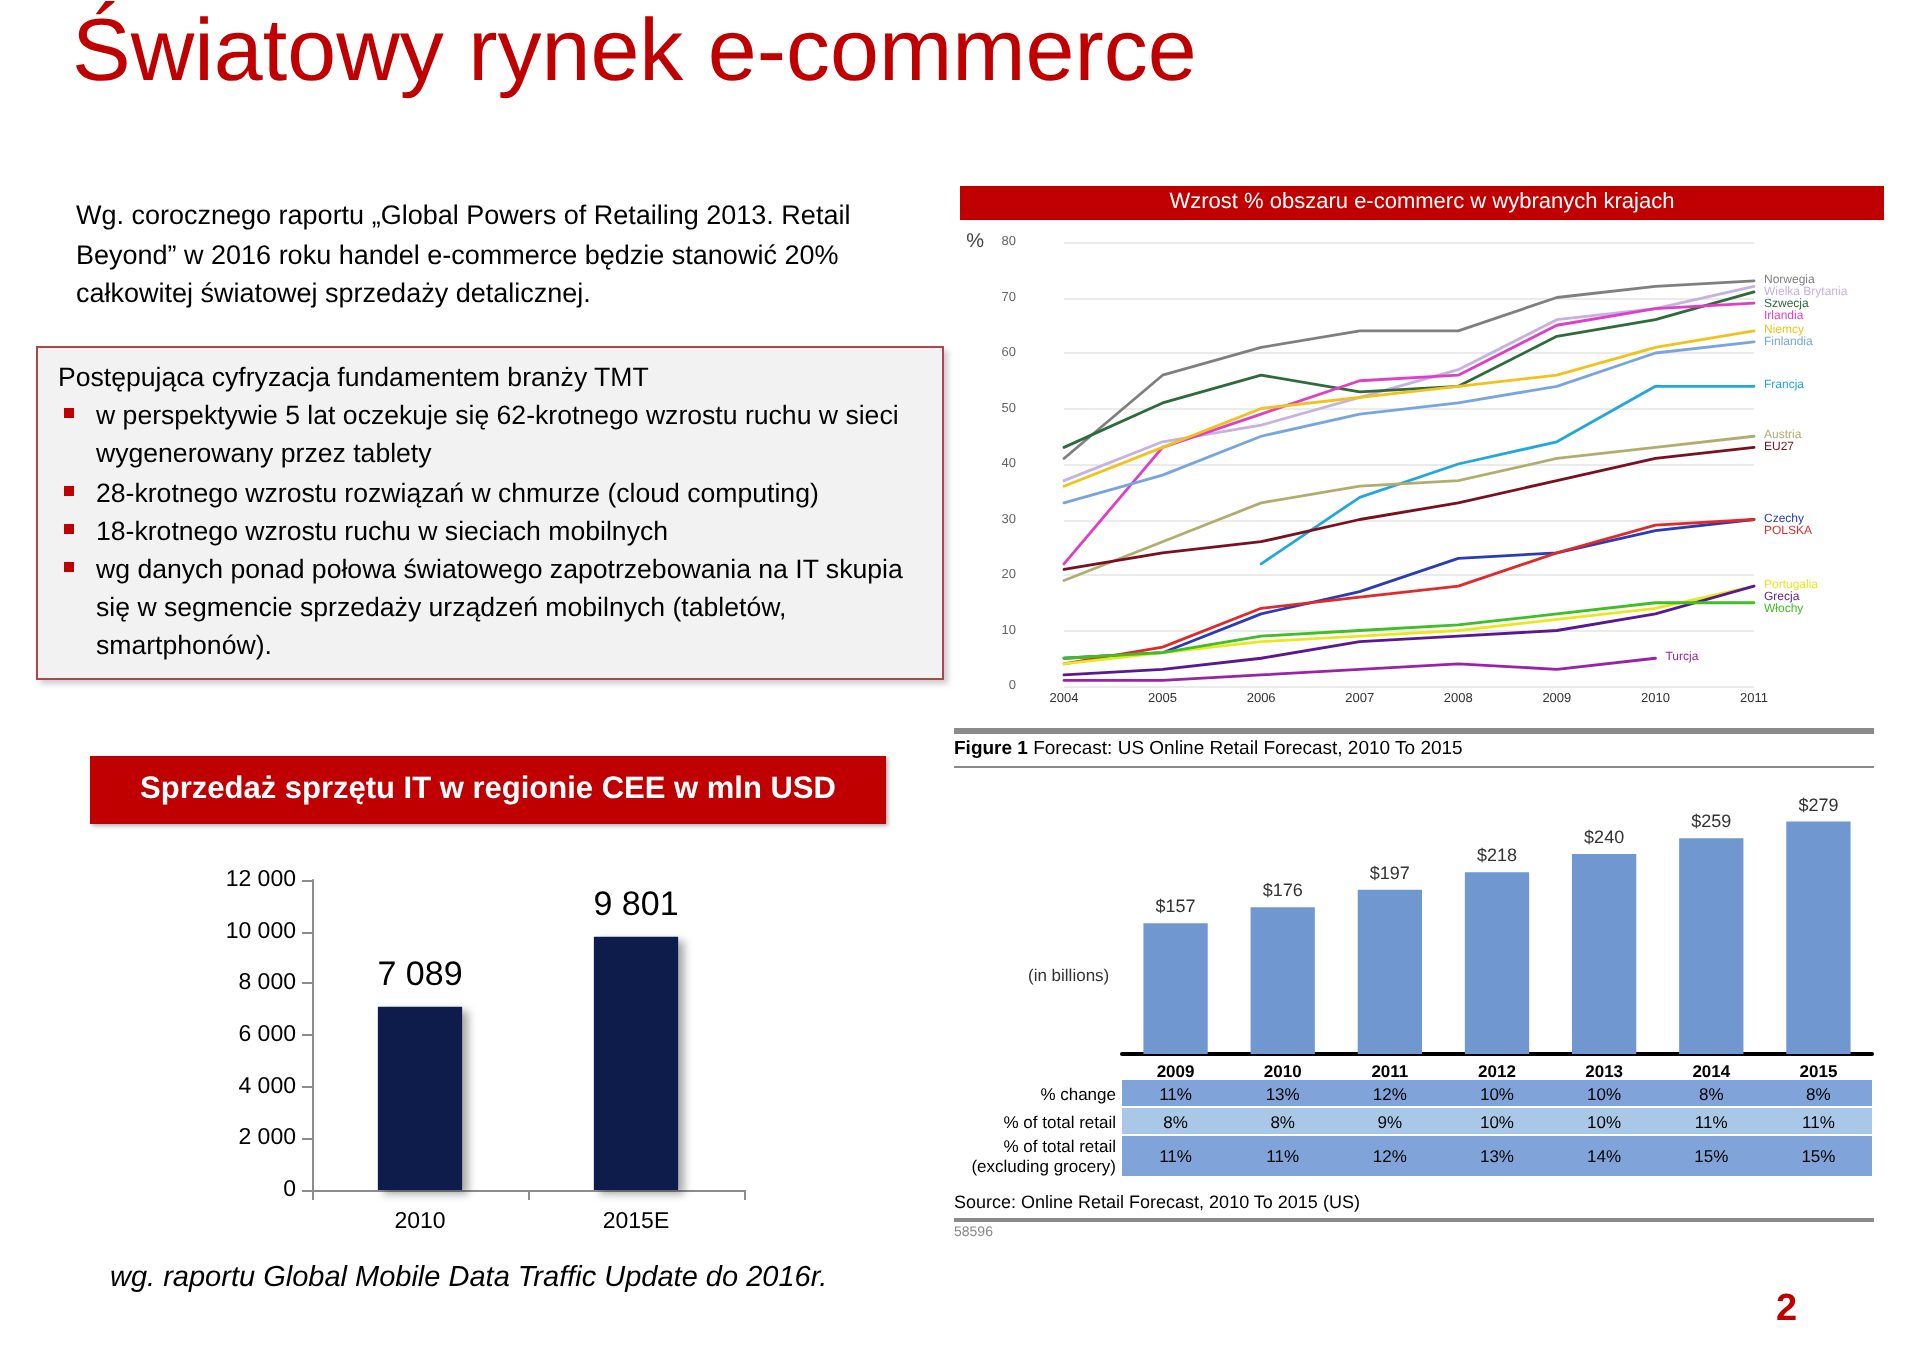 The image size is (1920, 1368). What do you see at coordinates (1247, 749) in the screenshot?
I see `chart-subtitle: Forecast: US Online Retail Forecast, 2010 To 2015` at bounding box center [1247, 749].